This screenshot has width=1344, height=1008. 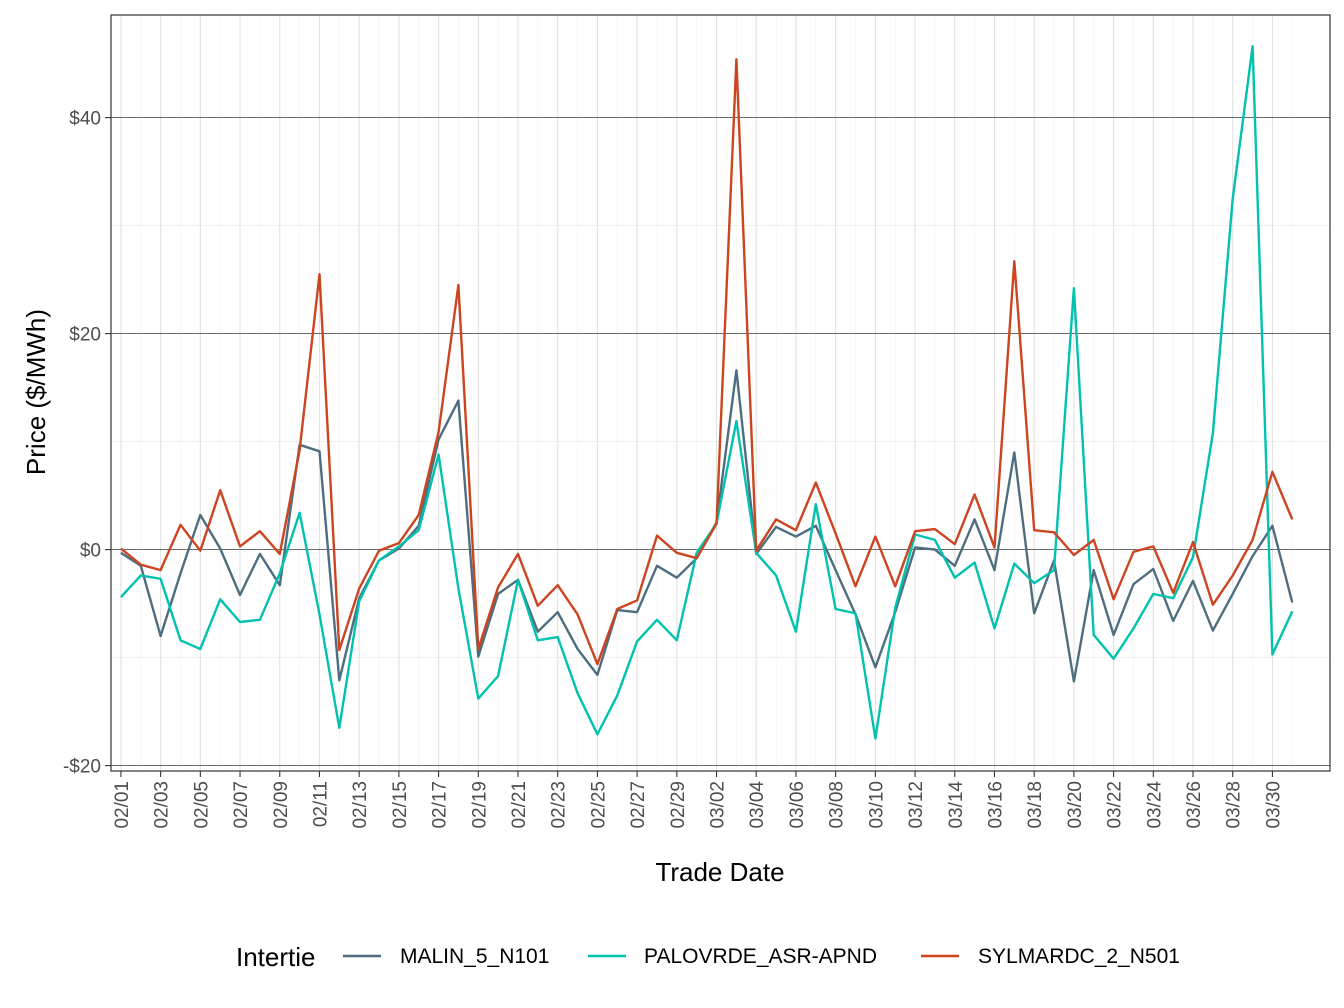 I want to click on x-tick-label: 02/21, so click(x=519, y=805).